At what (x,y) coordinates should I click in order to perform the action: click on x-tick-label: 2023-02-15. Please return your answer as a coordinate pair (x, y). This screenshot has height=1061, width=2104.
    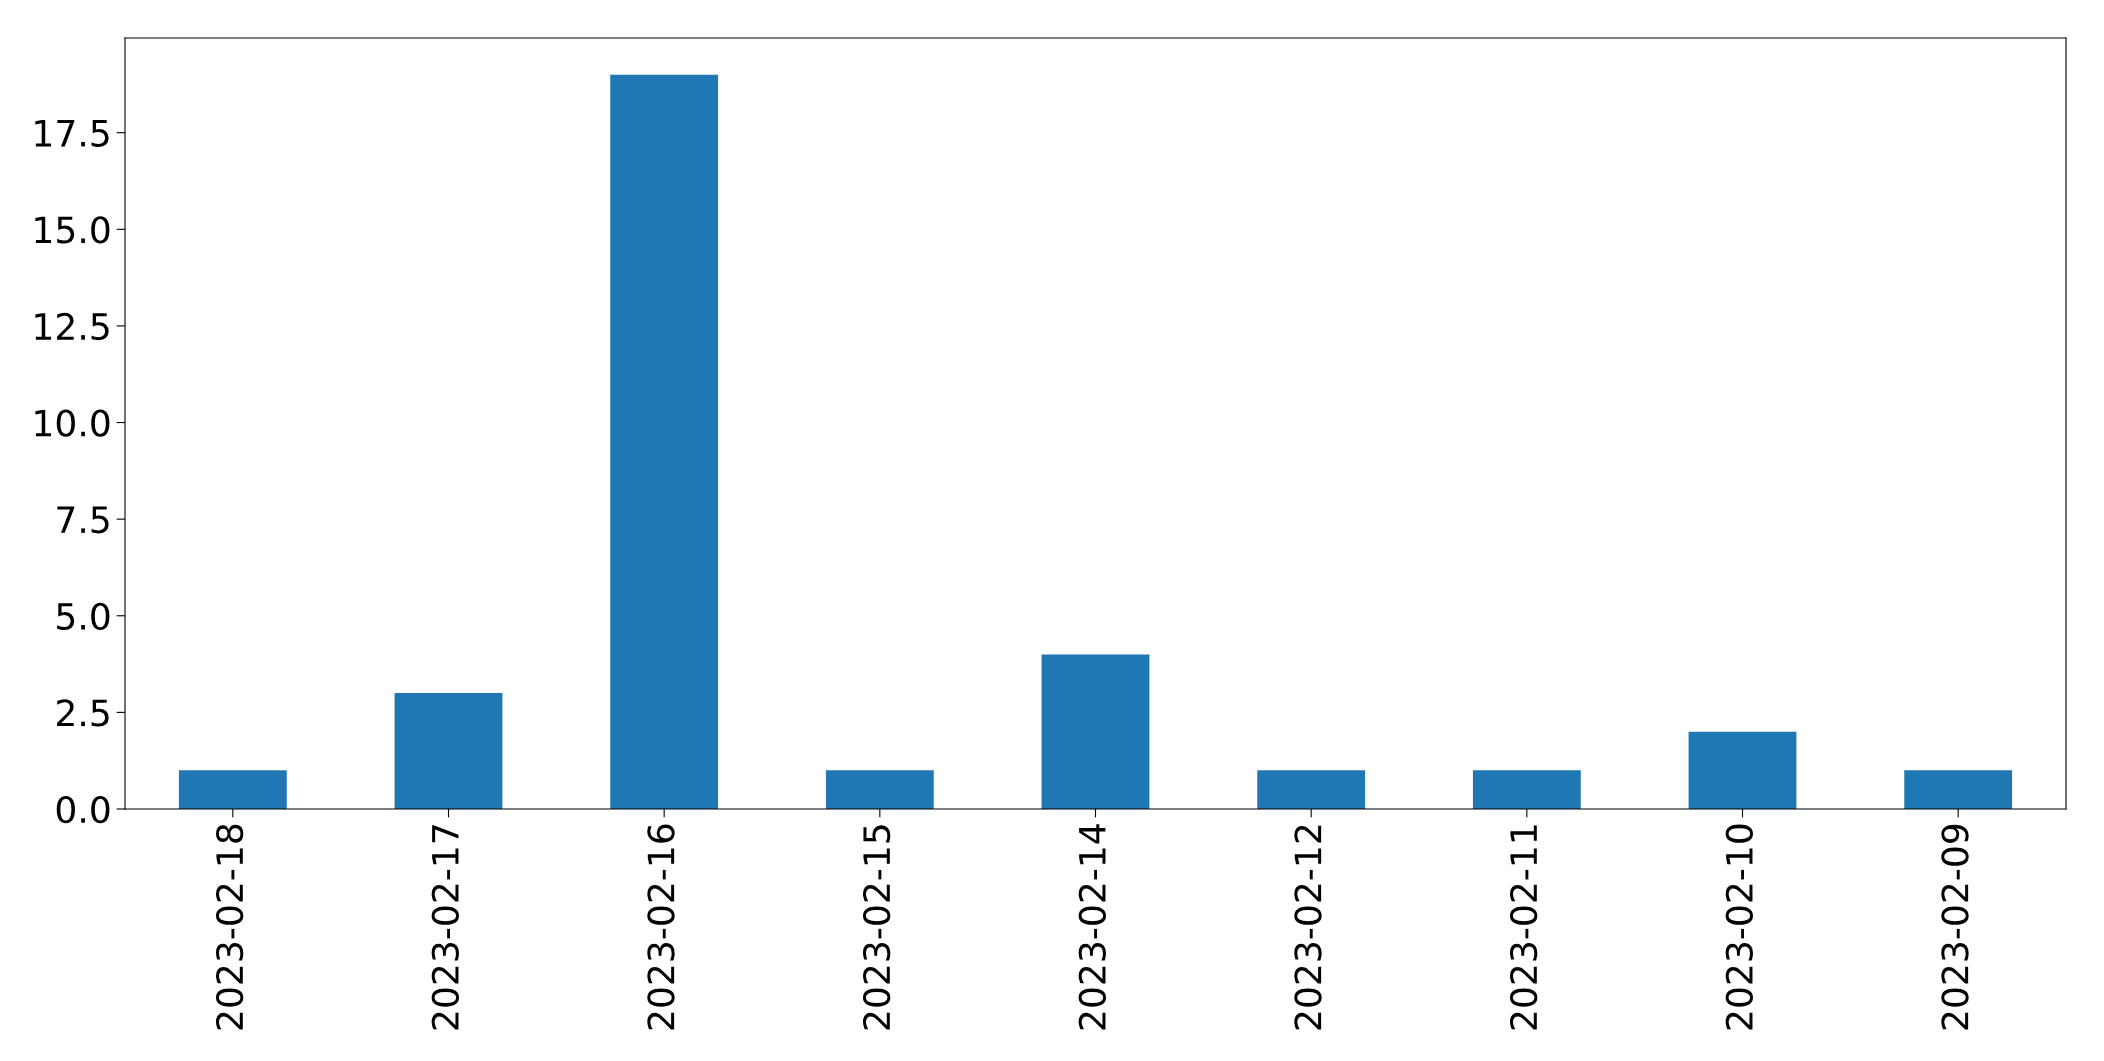
    Looking at the image, I should click on (877, 927).